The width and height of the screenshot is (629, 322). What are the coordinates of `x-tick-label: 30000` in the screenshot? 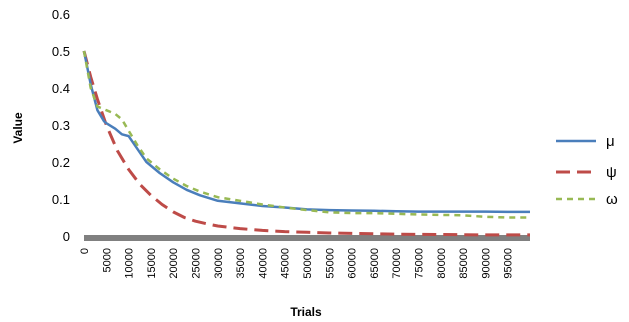 It's located at (219, 263).